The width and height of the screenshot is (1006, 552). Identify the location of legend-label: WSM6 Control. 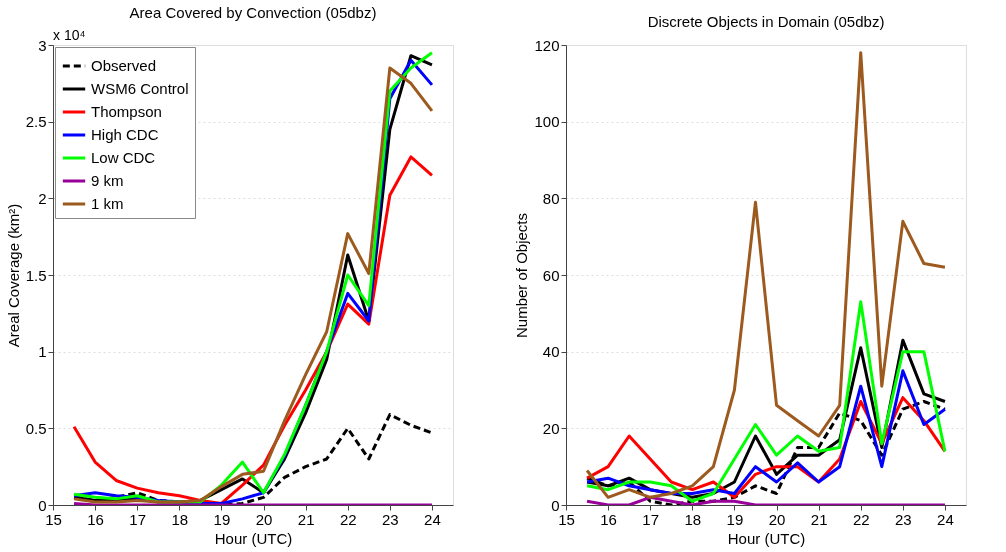
(140, 88).